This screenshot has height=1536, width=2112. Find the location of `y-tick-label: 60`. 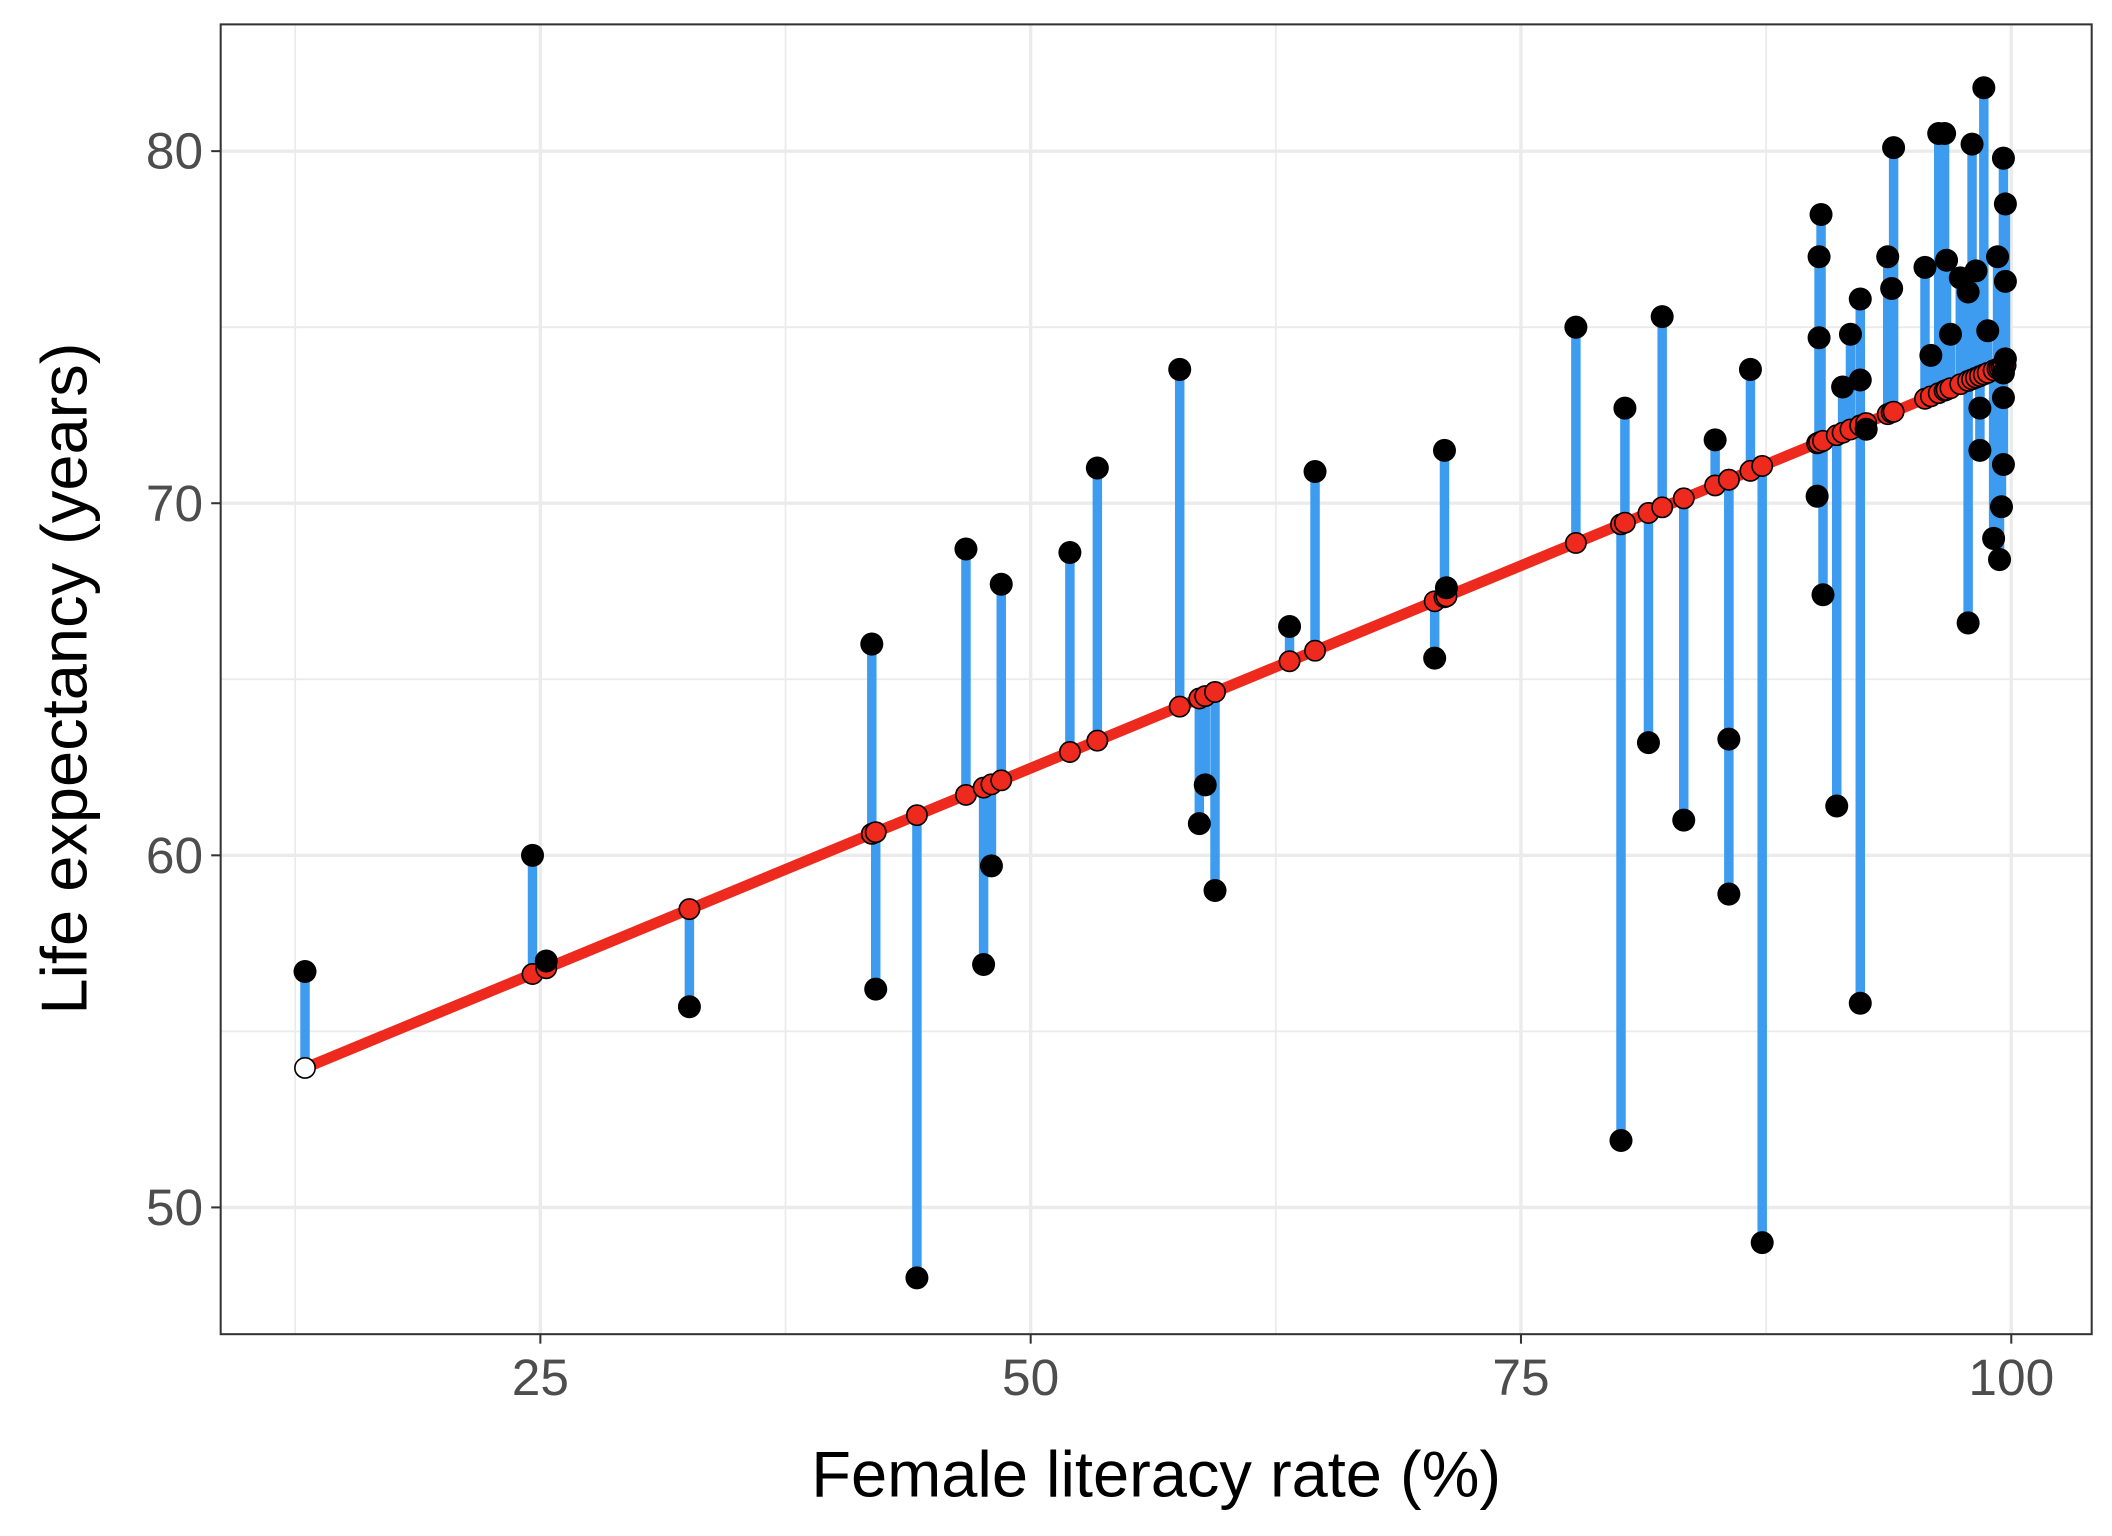

y-tick-label: 60 is located at coordinates (174, 855).